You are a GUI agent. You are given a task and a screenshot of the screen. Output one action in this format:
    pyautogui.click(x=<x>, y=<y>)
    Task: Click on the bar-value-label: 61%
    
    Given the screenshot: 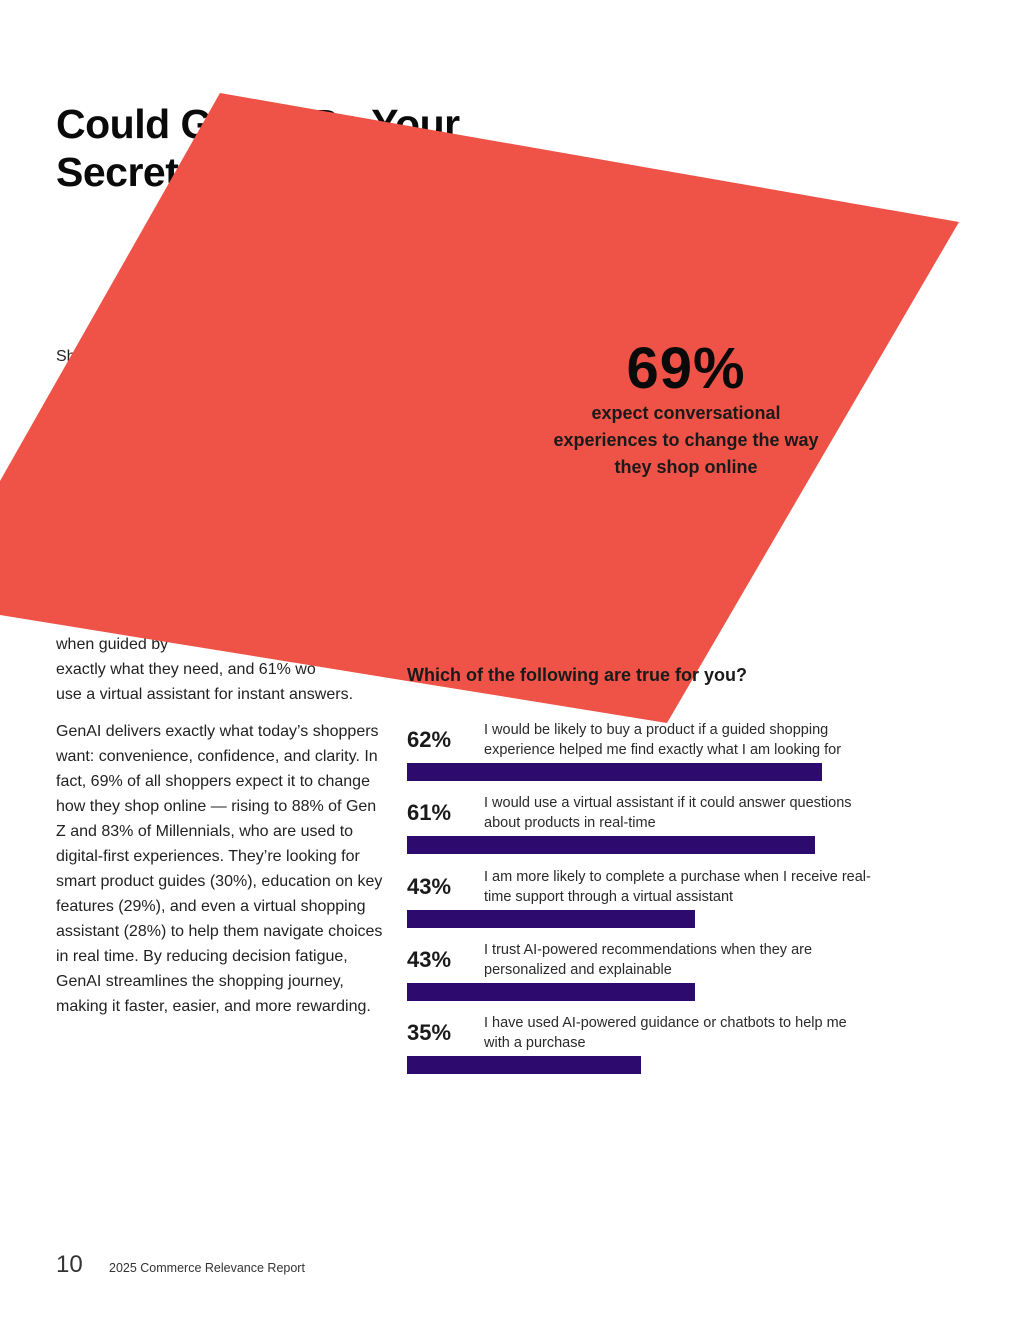 What is the action you would take?
    pyautogui.click(x=429, y=813)
    